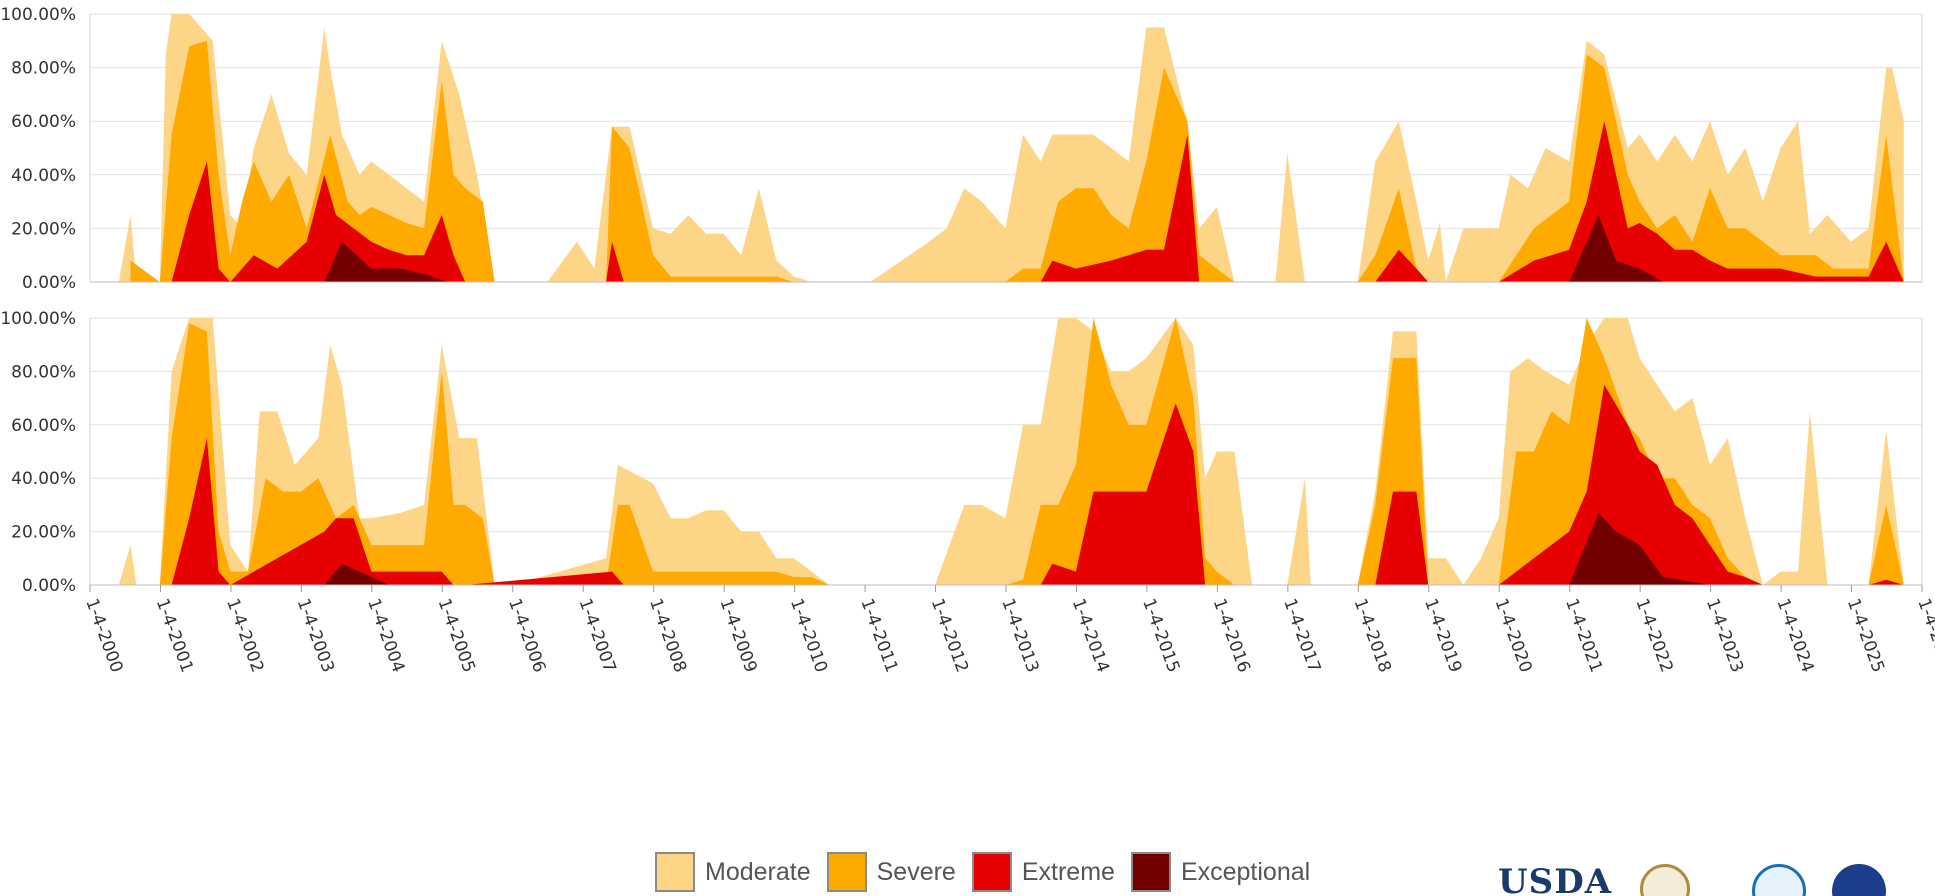  I want to click on x-tick-label: 1-4-2005, so click(456, 635).